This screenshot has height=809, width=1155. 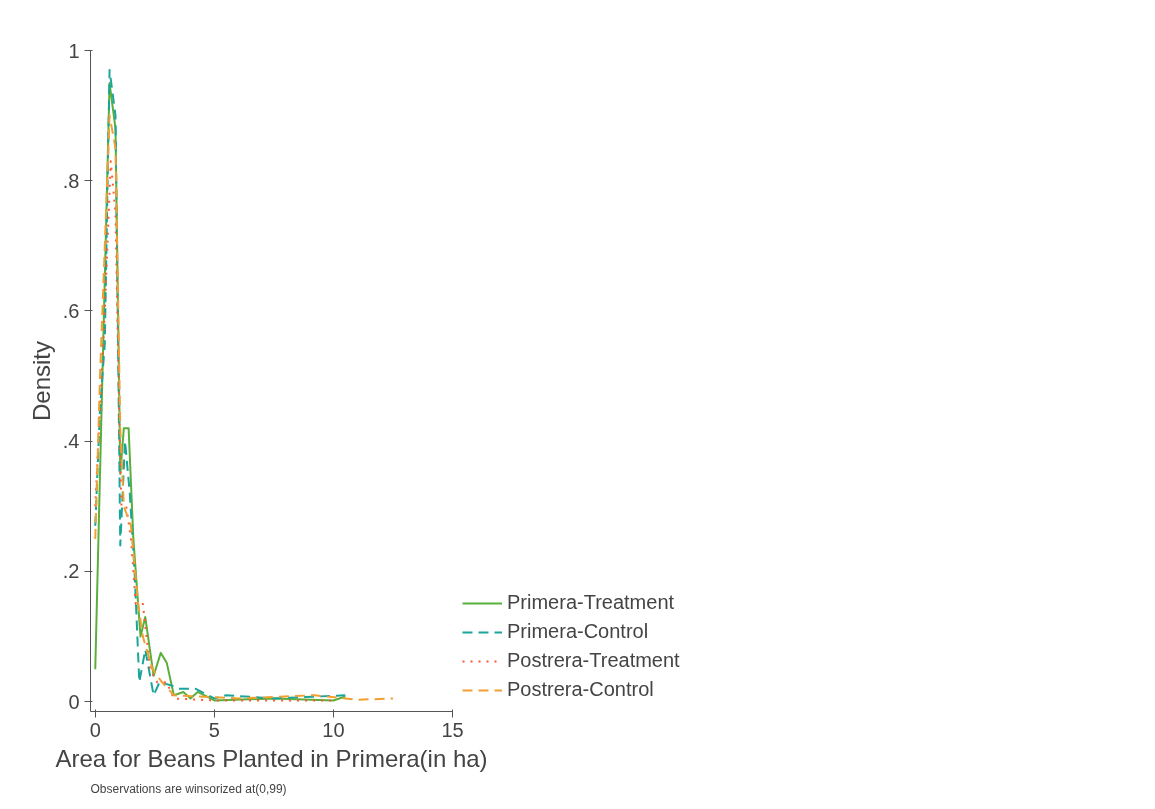 What do you see at coordinates (71, 441) in the screenshot?
I see `y-tick-label: .4` at bounding box center [71, 441].